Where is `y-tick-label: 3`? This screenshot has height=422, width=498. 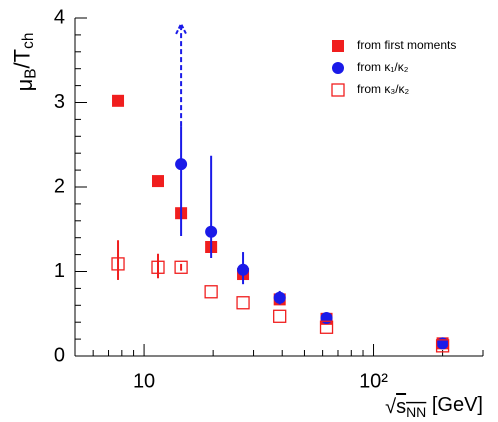 y-tick-label: 3 is located at coordinates (59, 102).